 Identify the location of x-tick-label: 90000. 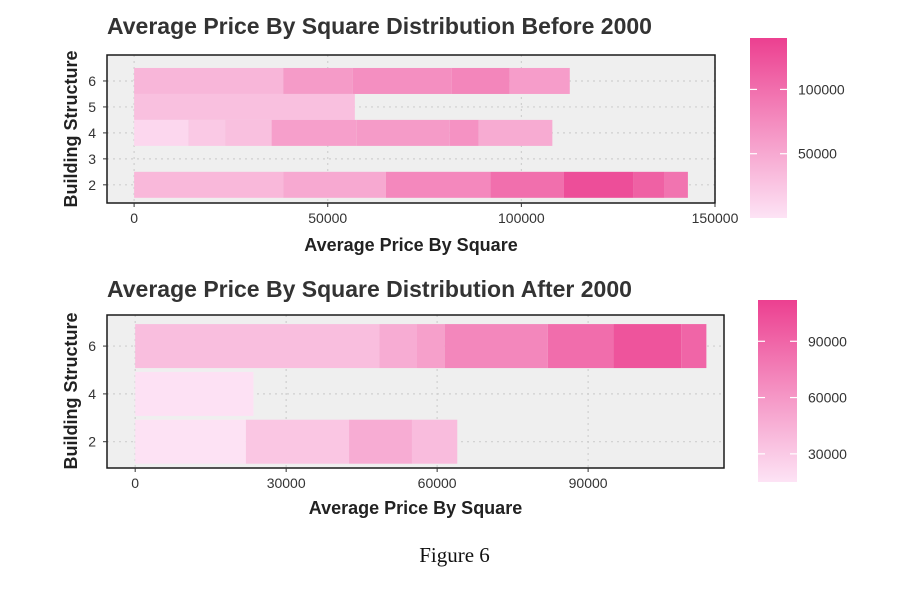
(588, 483).